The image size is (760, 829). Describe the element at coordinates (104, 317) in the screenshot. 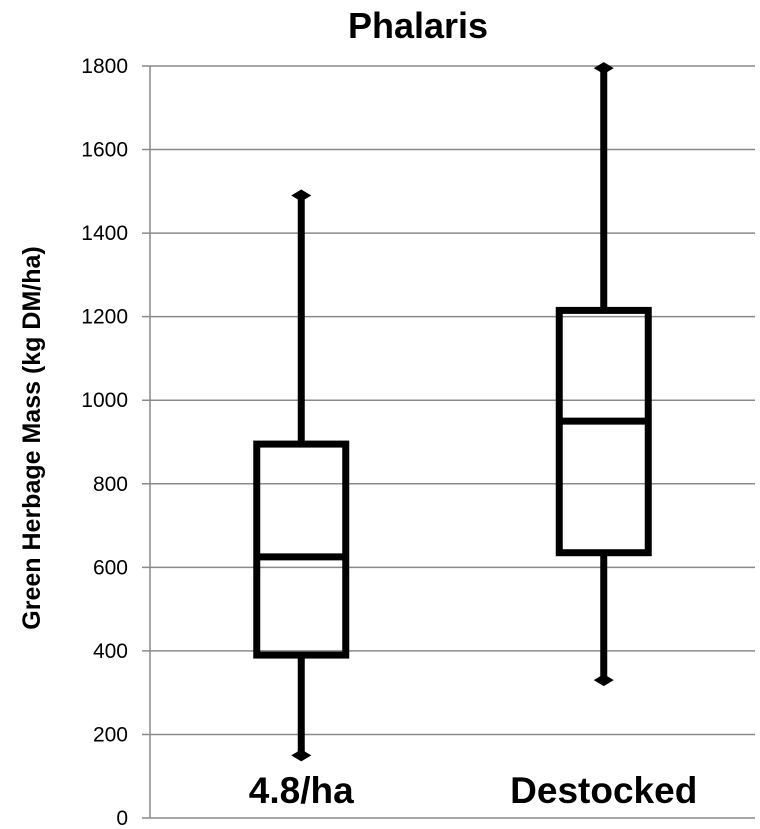

I see `y-tick-label: 1200` at that location.